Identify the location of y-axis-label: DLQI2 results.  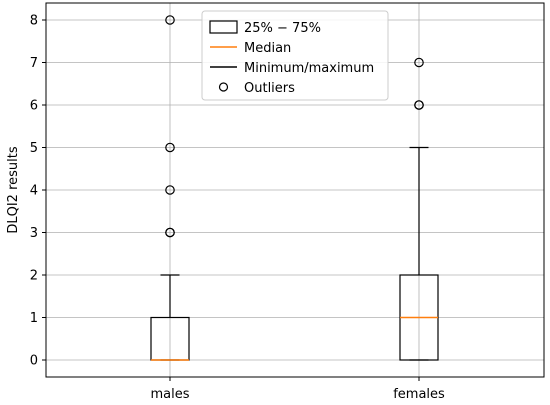
(13, 190).